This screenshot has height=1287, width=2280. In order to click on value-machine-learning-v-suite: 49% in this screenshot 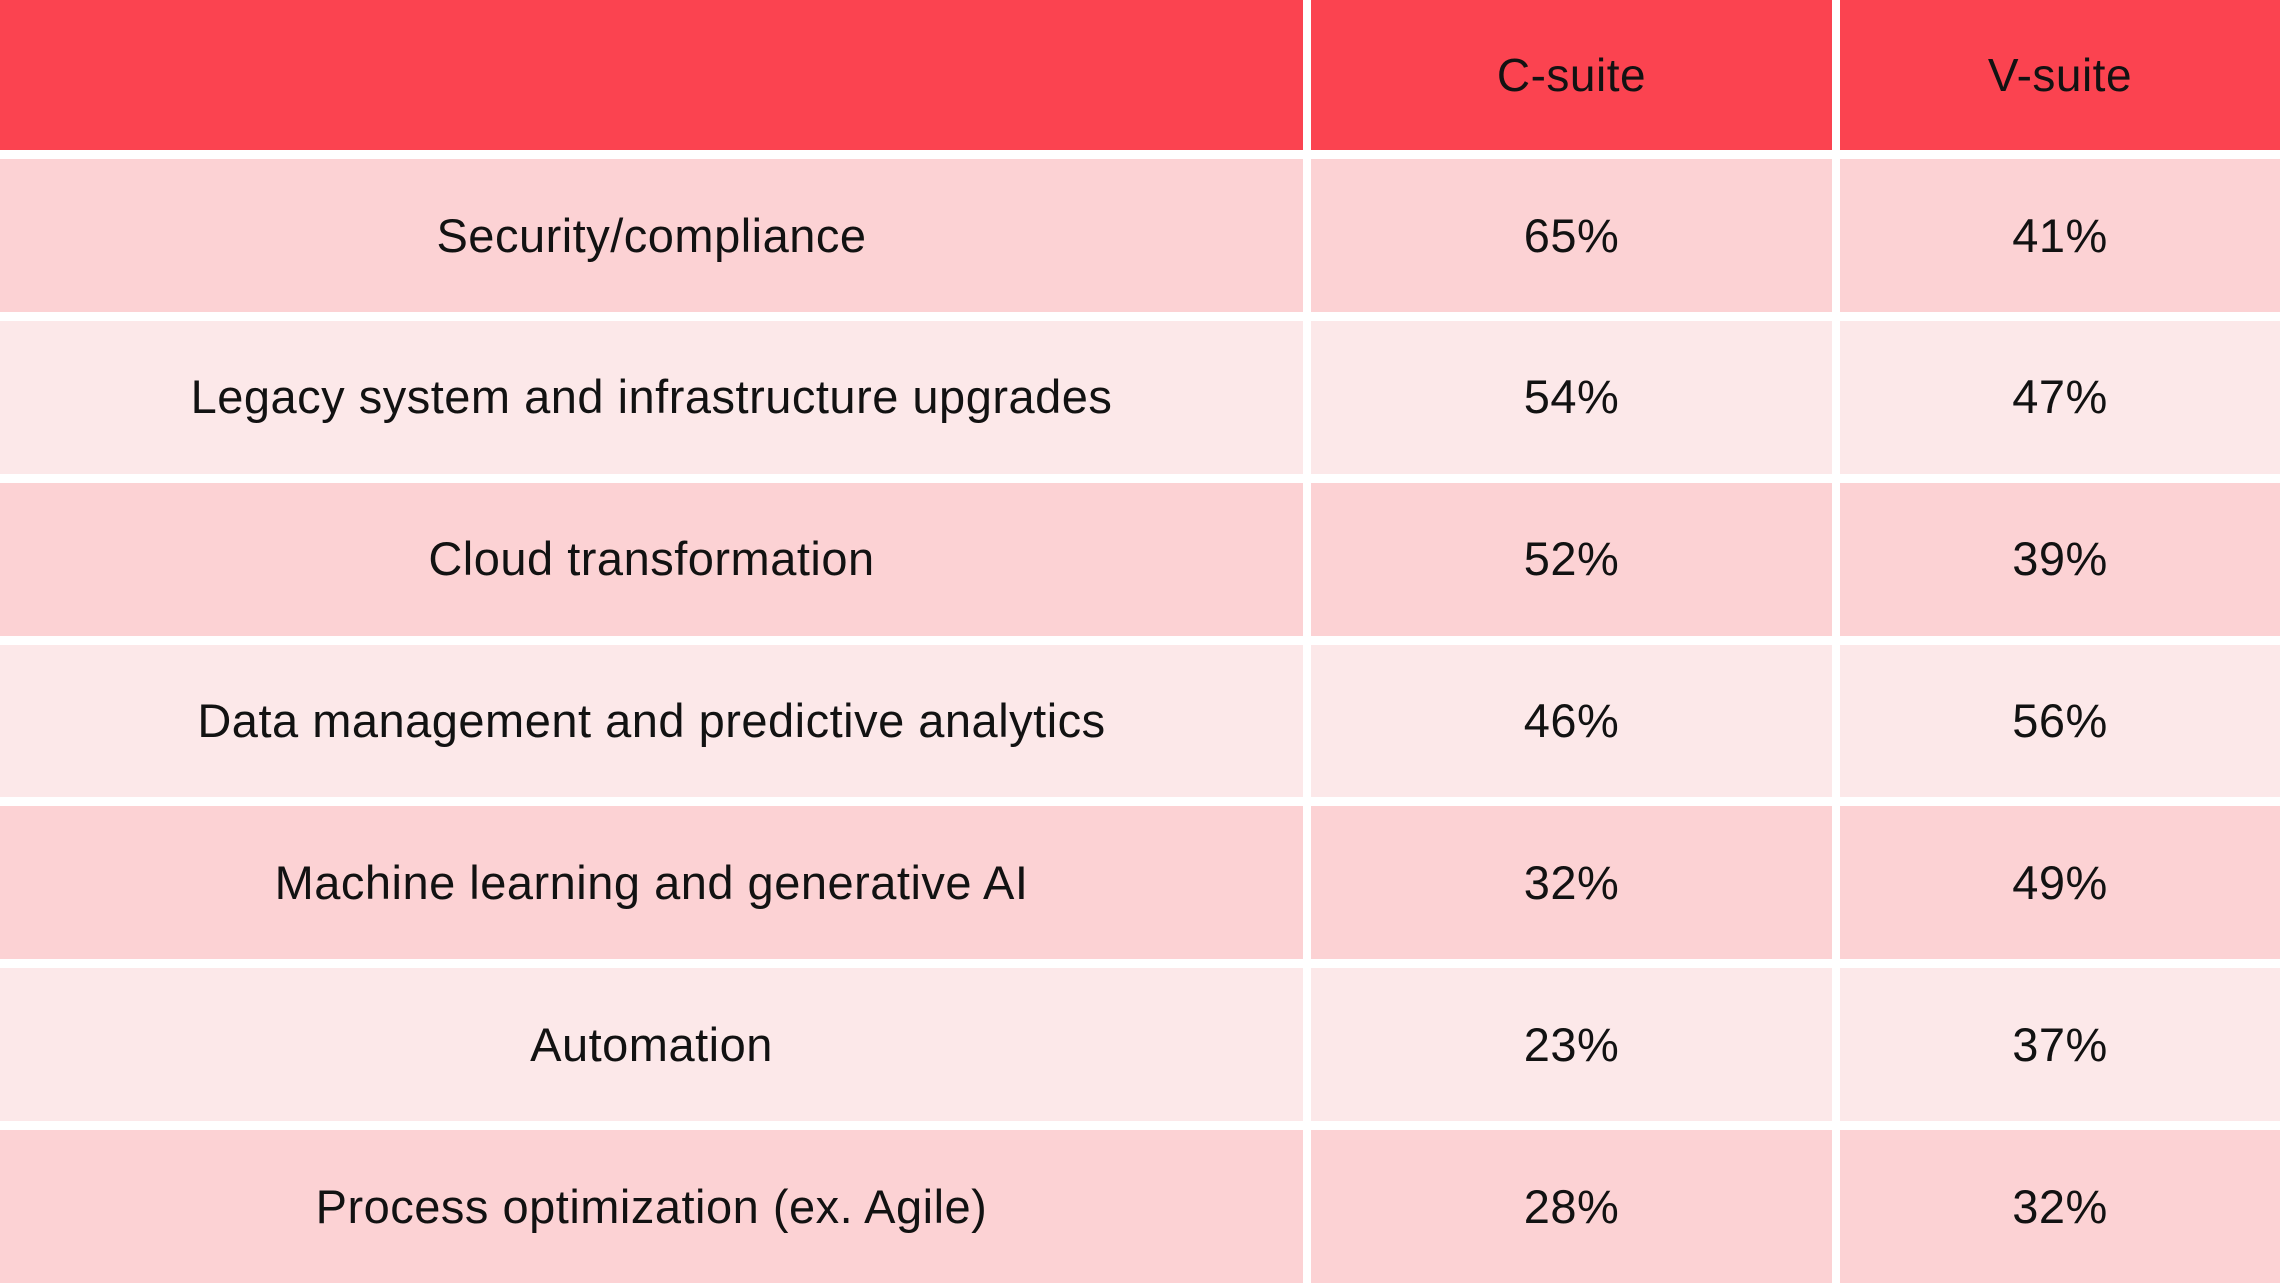, I will do `click(2060, 883)`.